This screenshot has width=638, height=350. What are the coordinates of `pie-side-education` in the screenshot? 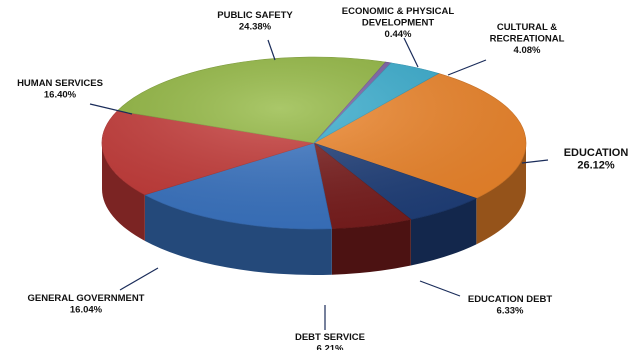 It's located at (501, 194).